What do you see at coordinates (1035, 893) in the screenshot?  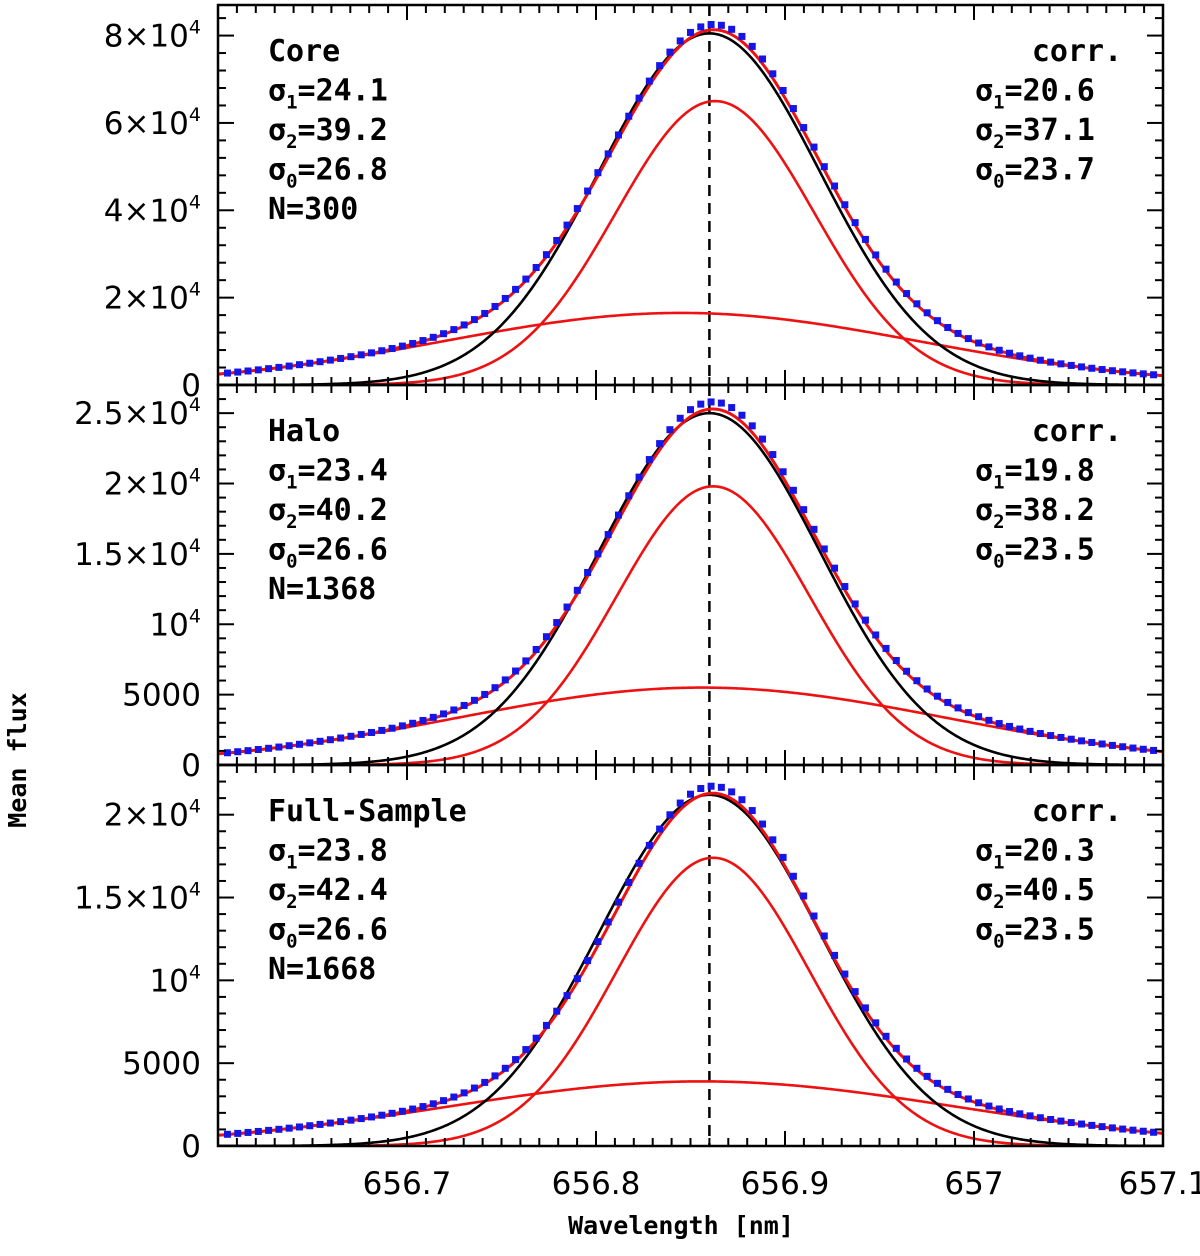 I see `corr-sigma-2-value: σ2=40.5` at bounding box center [1035, 893].